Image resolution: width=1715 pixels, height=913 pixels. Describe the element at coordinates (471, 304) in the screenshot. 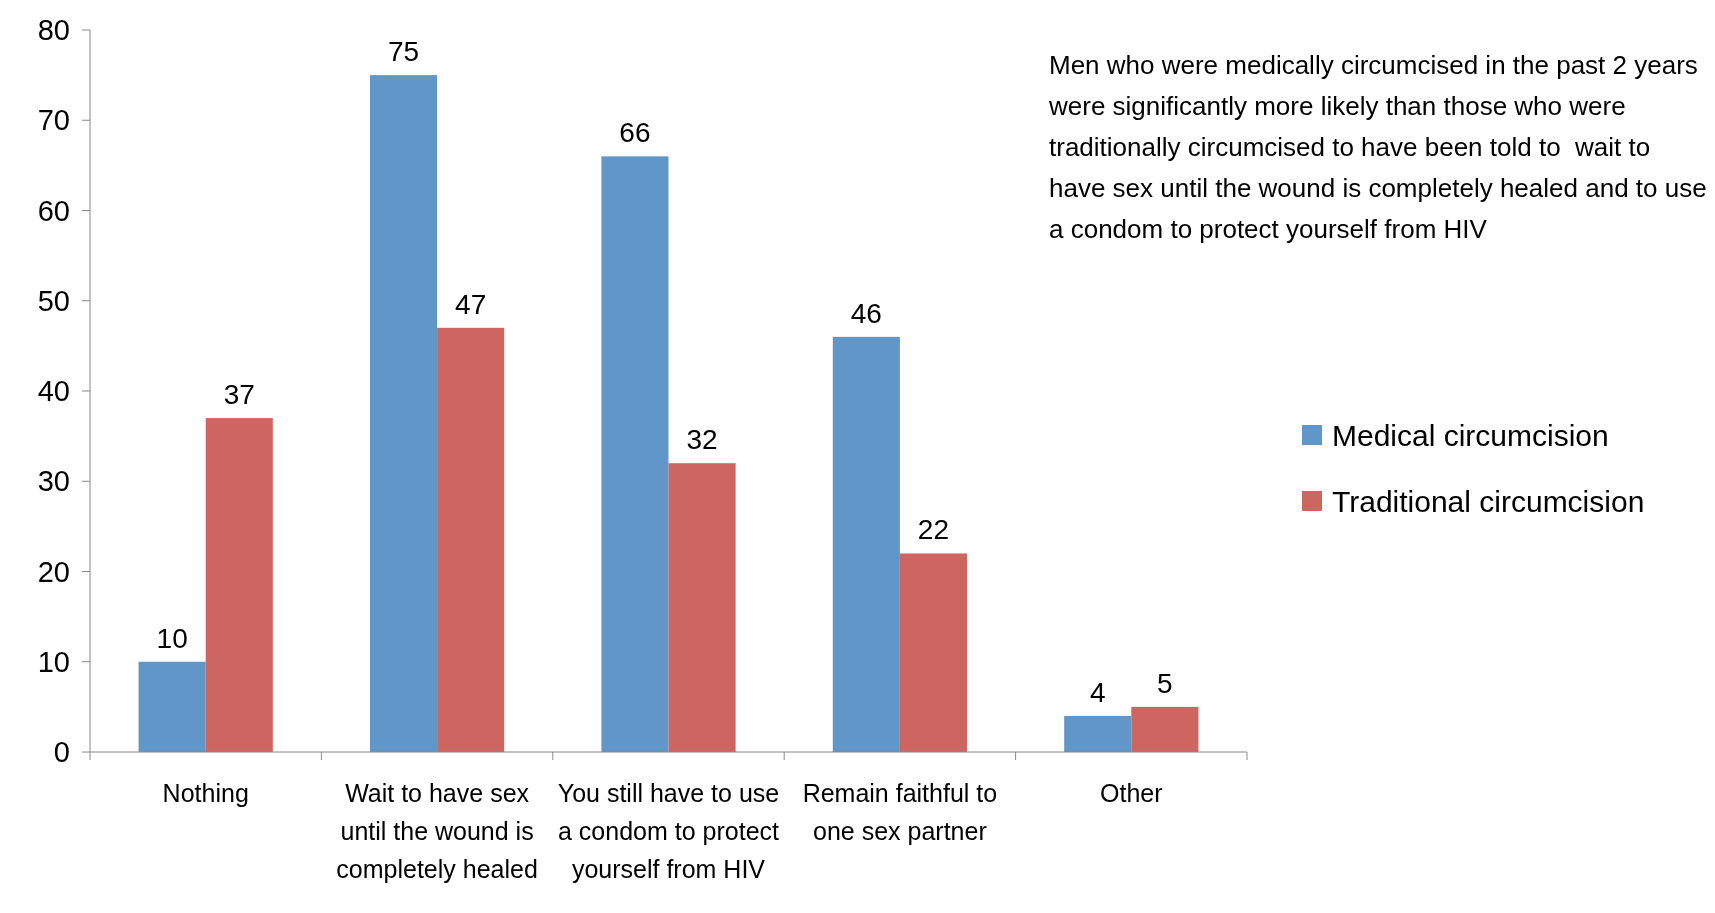

I see `data-label: 47` at that location.